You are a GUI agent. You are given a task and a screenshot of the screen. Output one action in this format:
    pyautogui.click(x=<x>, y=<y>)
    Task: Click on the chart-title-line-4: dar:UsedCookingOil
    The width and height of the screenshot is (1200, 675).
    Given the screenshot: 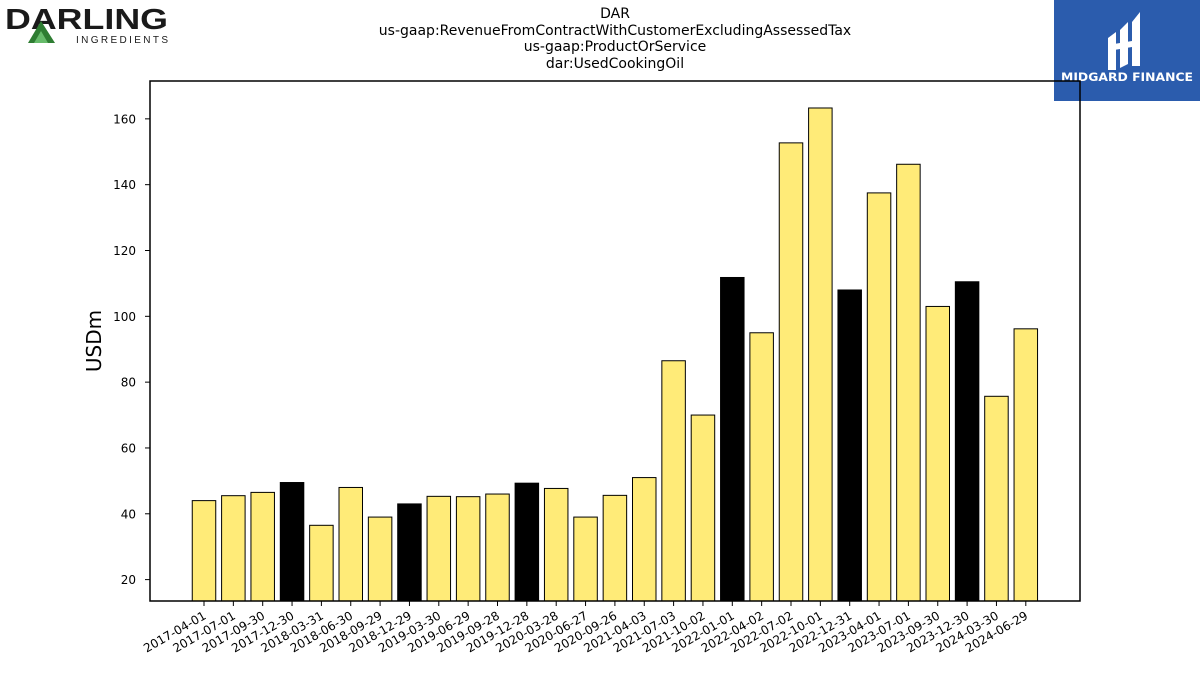 What is the action you would take?
    pyautogui.click(x=615, y=63)
    